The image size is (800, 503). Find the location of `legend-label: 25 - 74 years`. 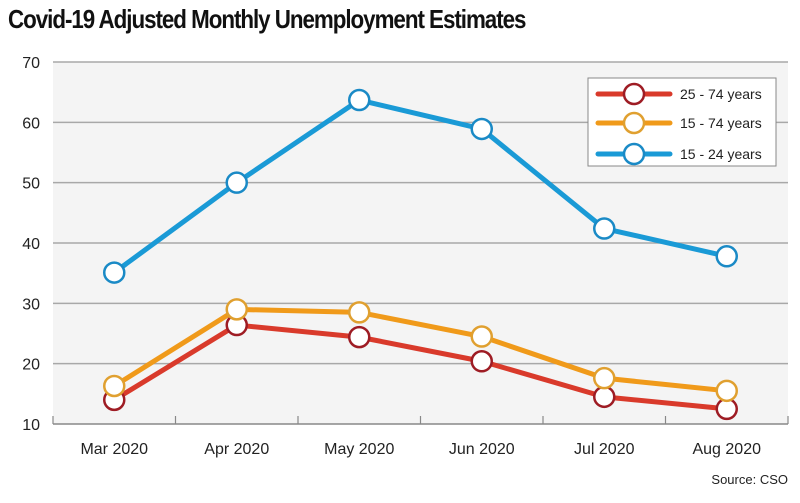

legend-label: 25 - 74 years is located at coordinates (721, 94).